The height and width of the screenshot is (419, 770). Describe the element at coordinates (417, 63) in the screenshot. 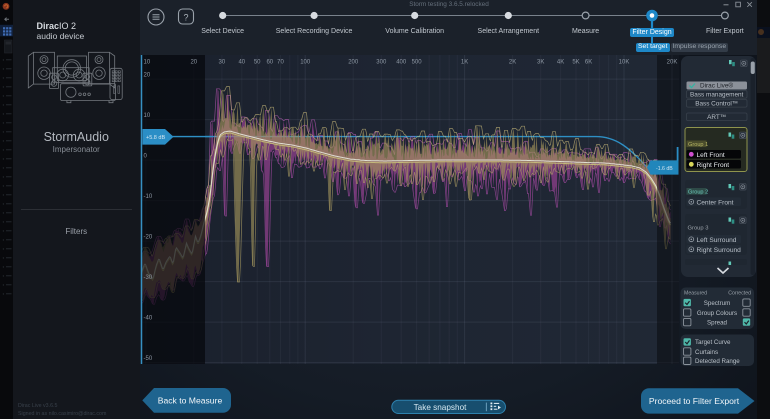

I see `svg-text: 500` at that location.